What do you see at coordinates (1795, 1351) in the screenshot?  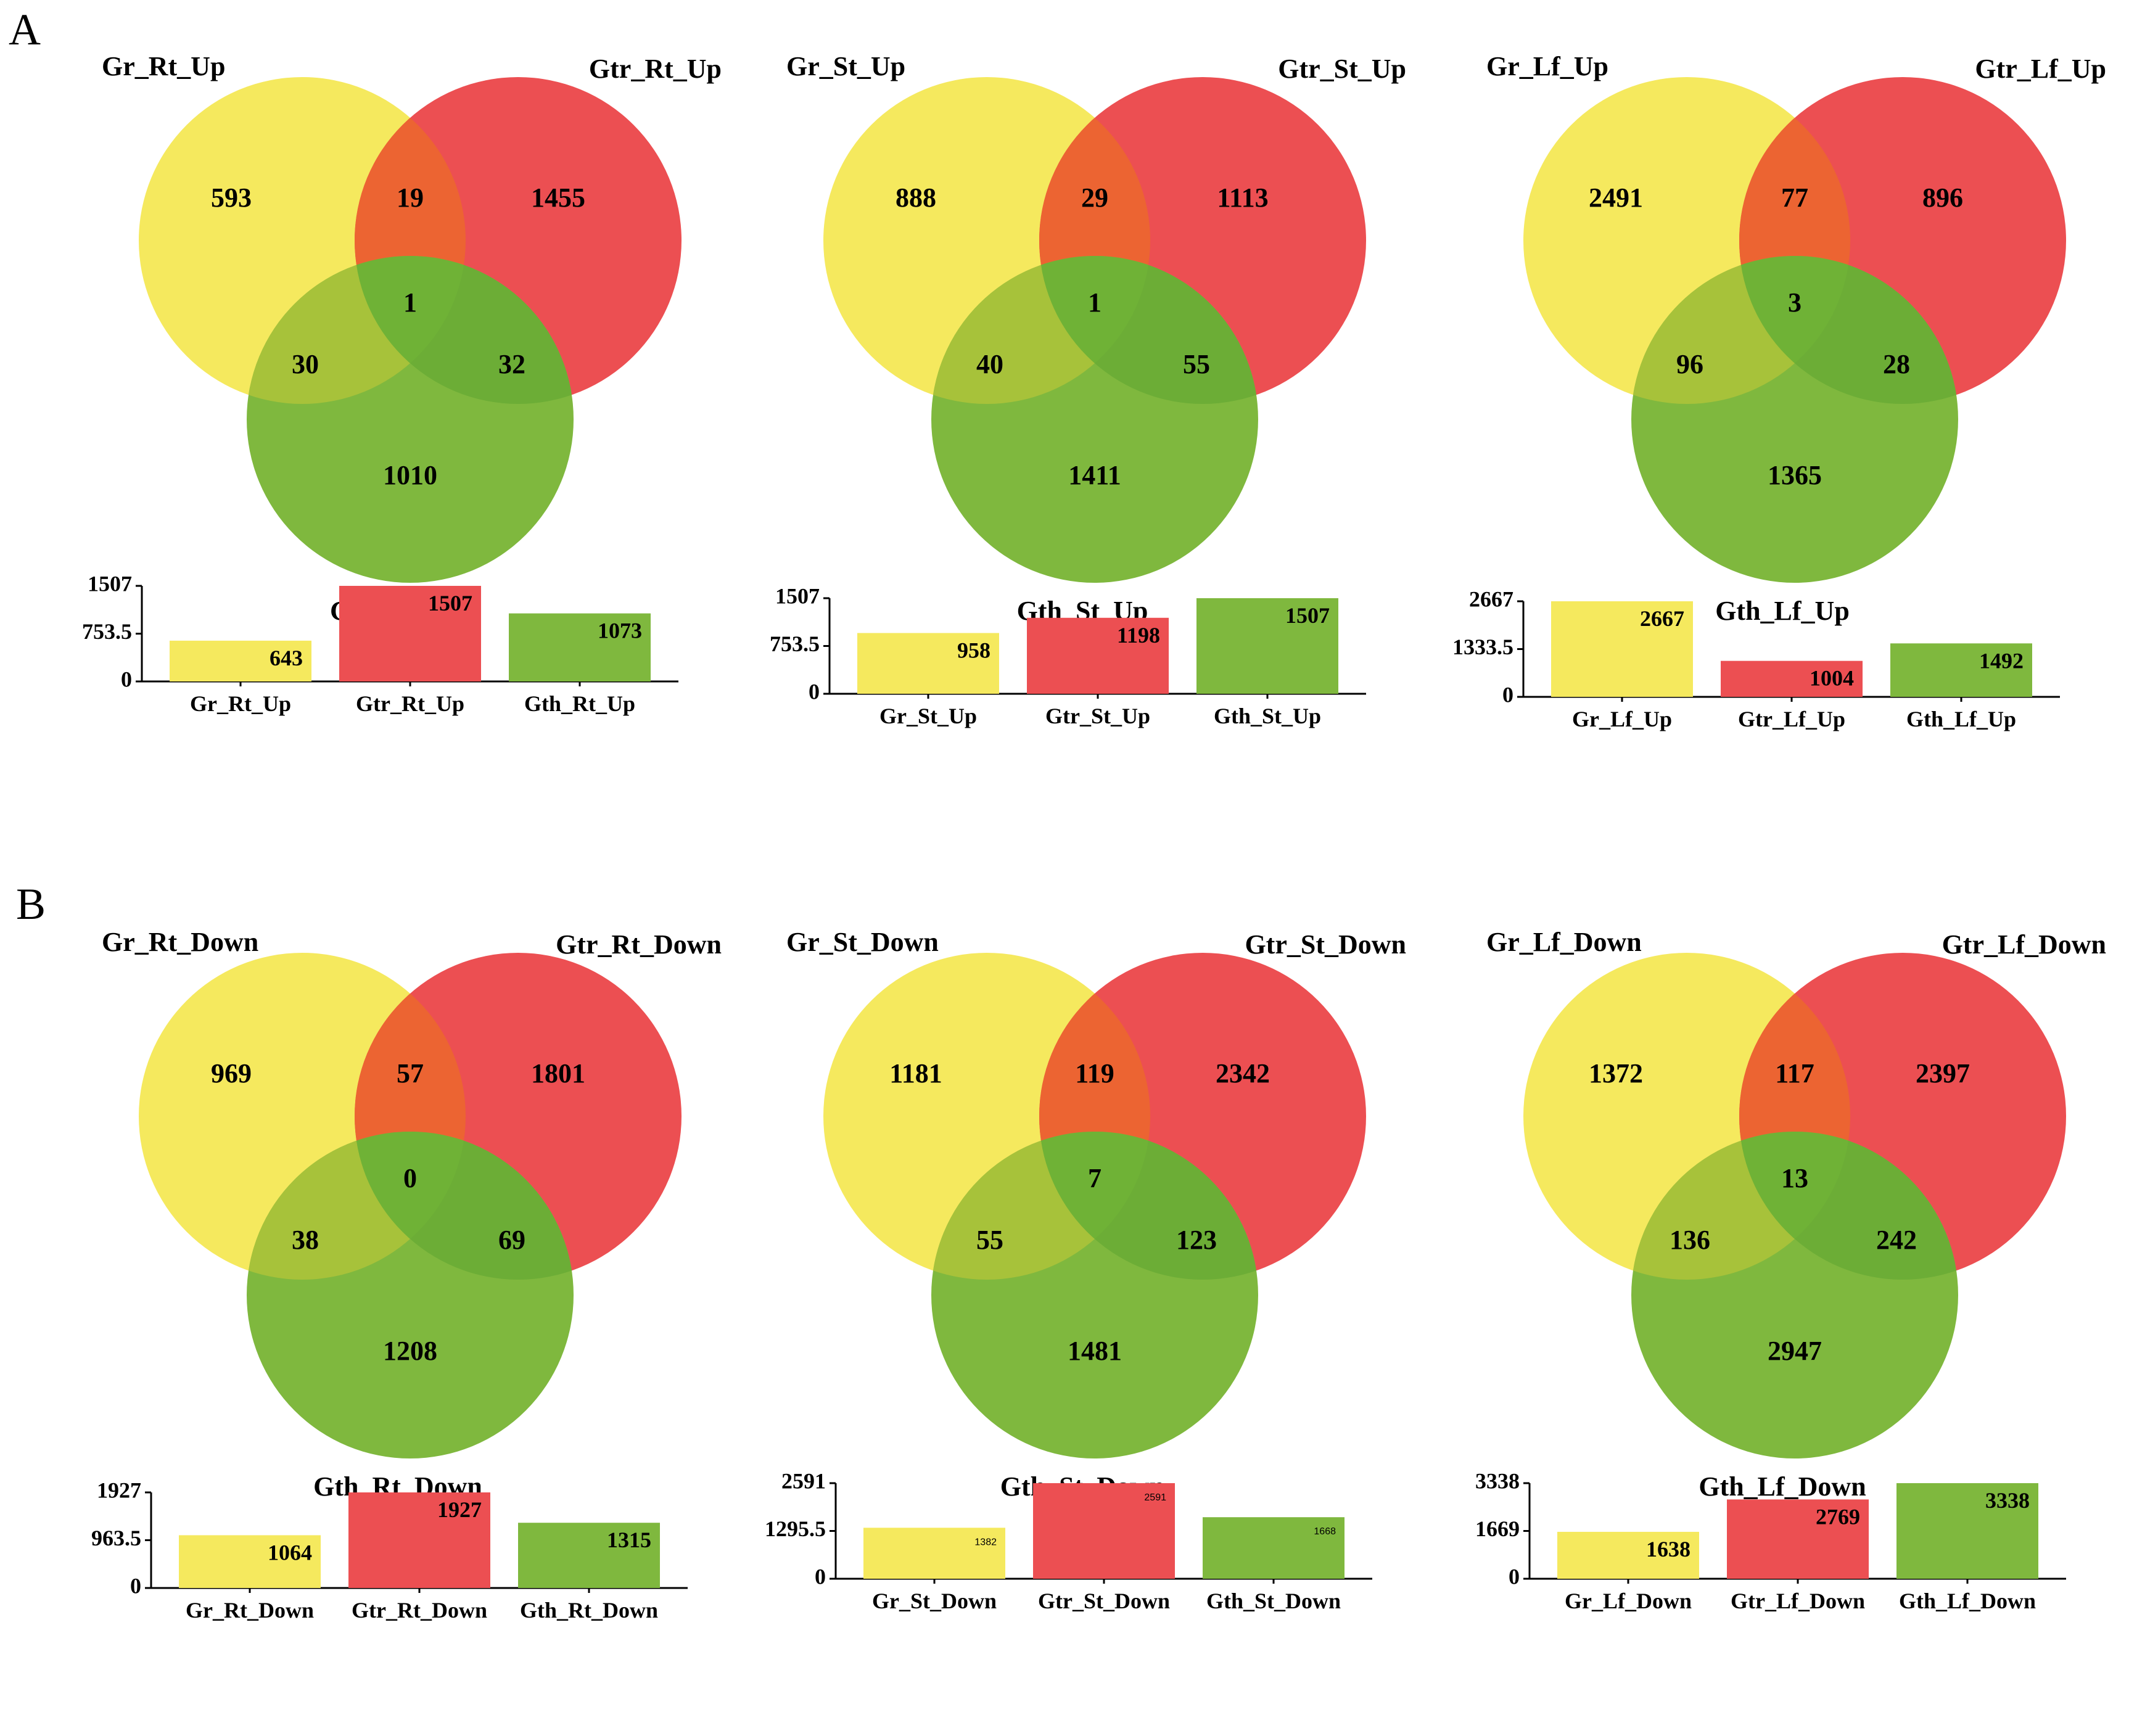 I see `venn-region-c: 2947` at bounding box center [1795, 1351].